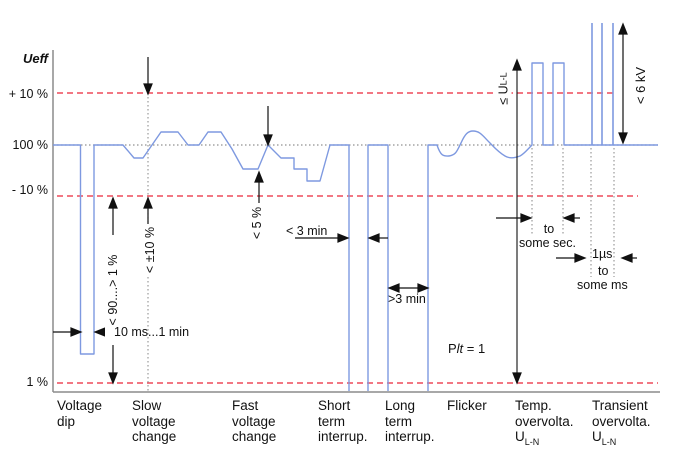 This screenshot has width=678, height=464. What do you see at coordinates (474, 348) in the screenshot?
I see `plt-eq: = 1` at bounding box center [474, 348].